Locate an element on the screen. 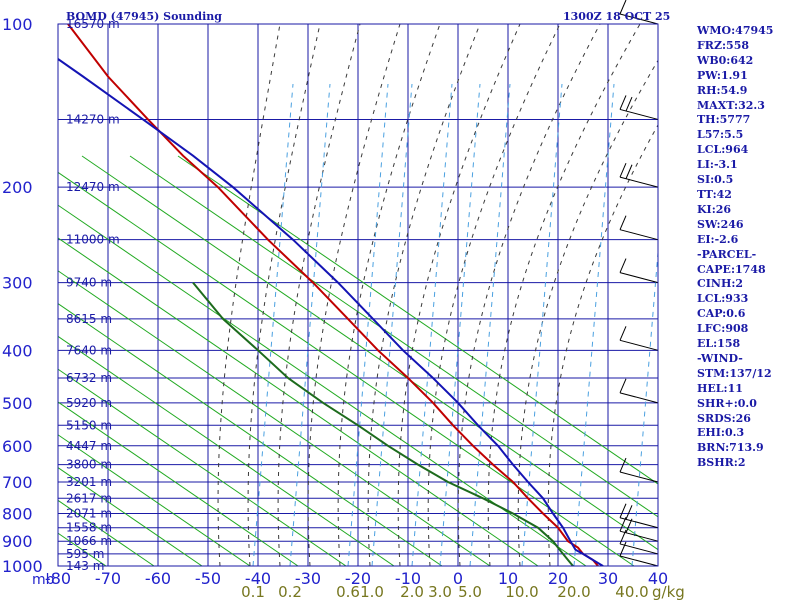  height-label: 5150 m is located at coordinates (89, 425).